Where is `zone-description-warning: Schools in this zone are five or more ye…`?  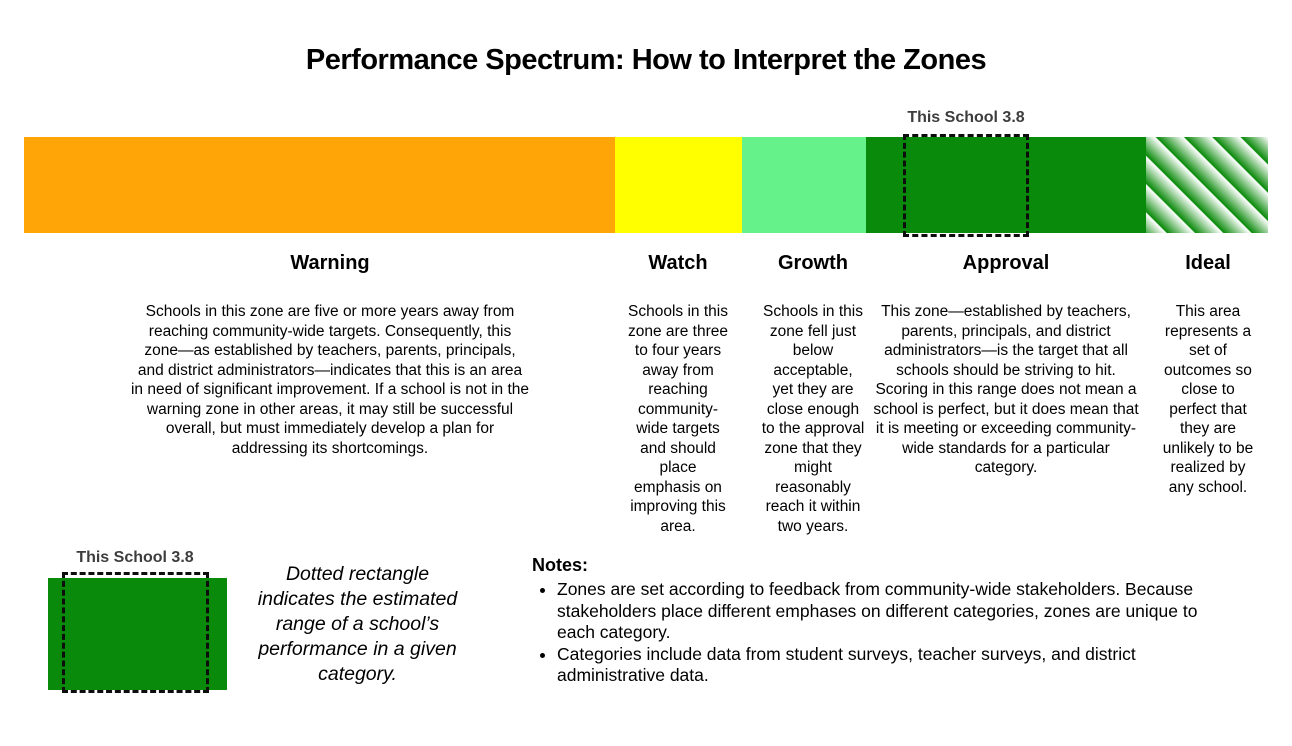
zone-description-warning: Schools in this zone are five or more ye… is located at coordinates (330, 380).